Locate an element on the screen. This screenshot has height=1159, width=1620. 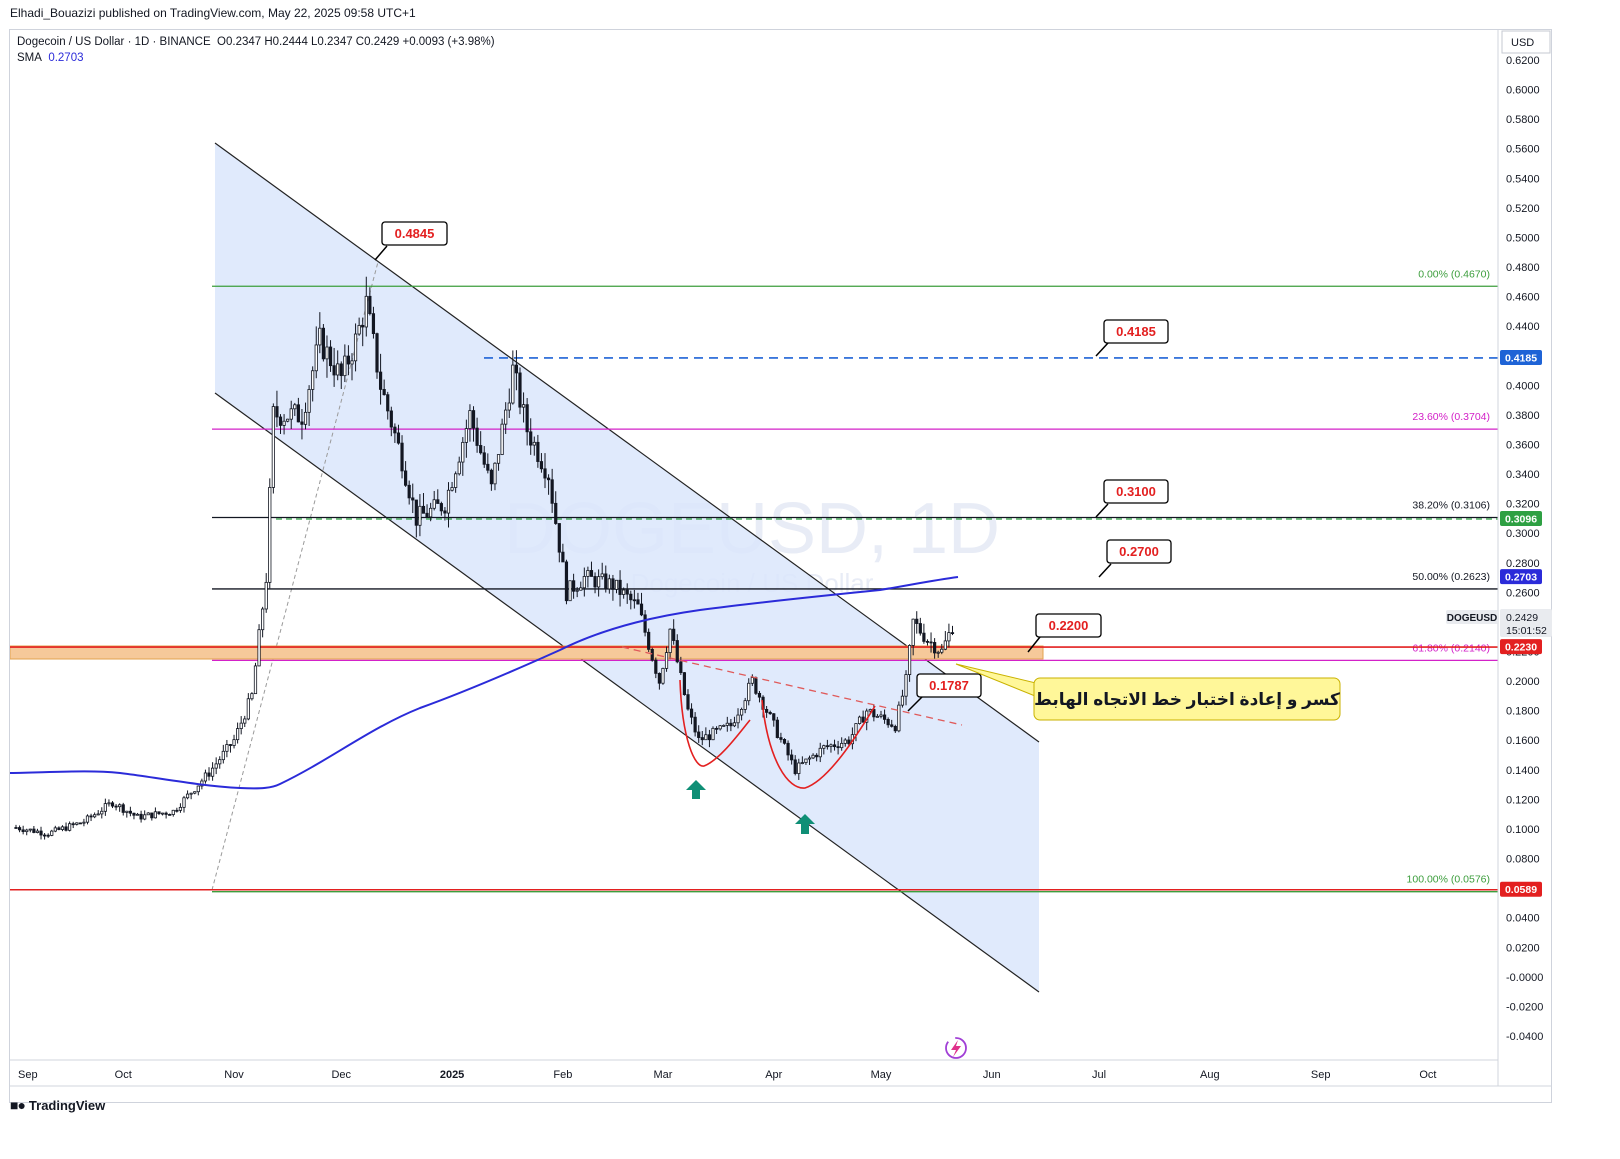
annotation-0-1787: 0.1787 is located at coordinates (944, 692).